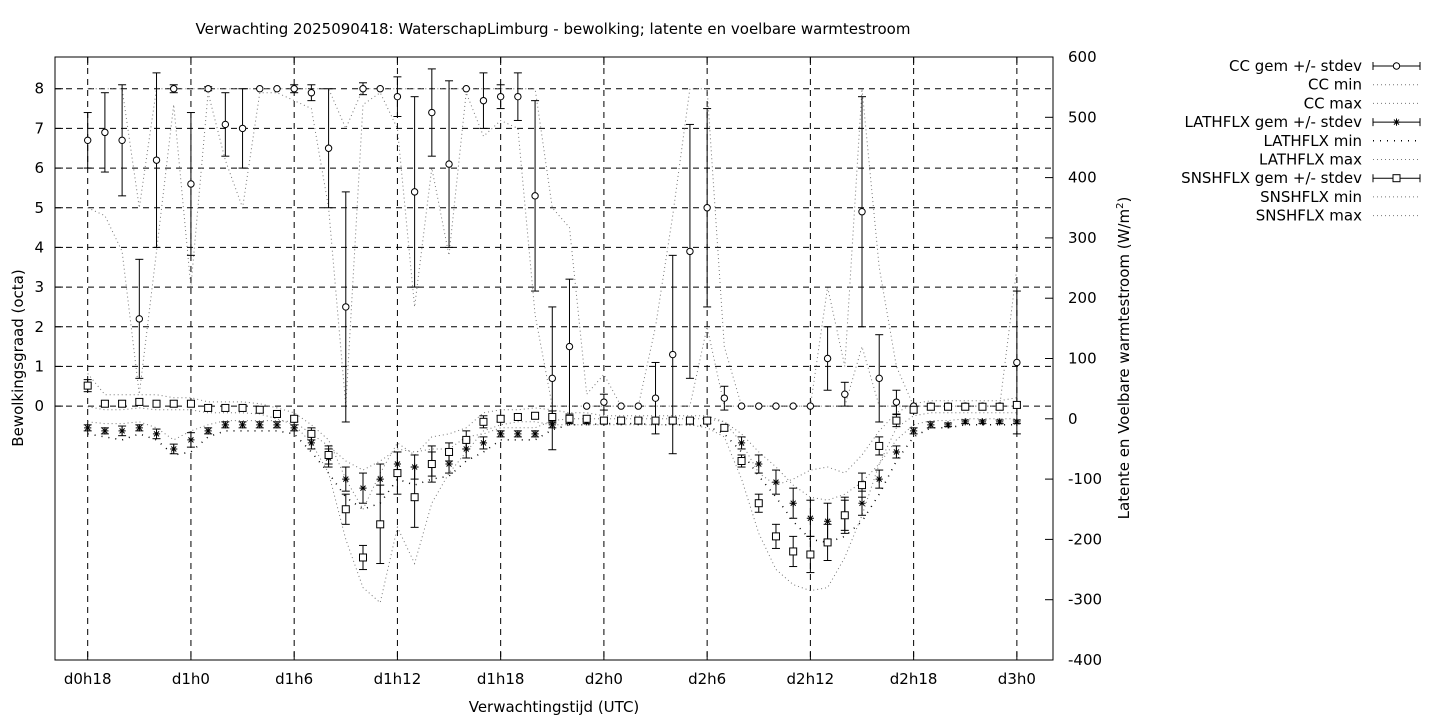 This screenshot has width=1440, height=720. Describe the element at coordinates (39, 287) in the screenshot. I see `y-left-tick-label: 3` at that location.